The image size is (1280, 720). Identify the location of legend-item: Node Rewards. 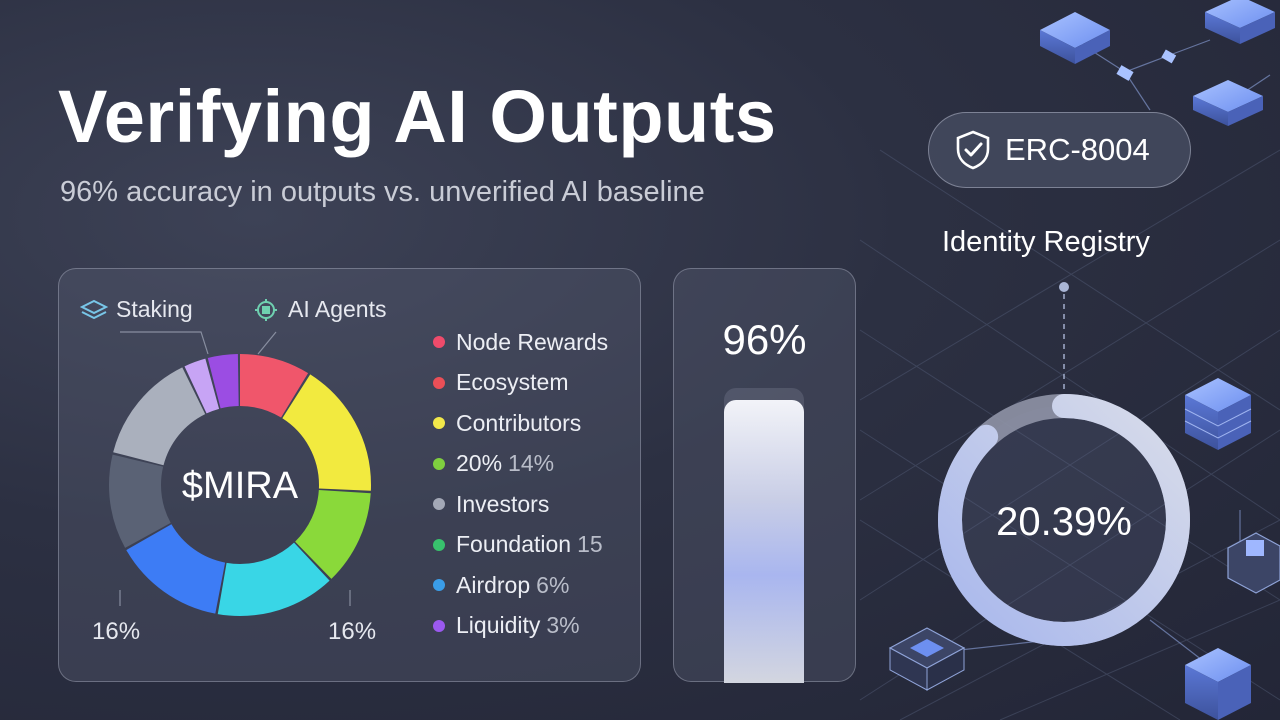
(523, 342).